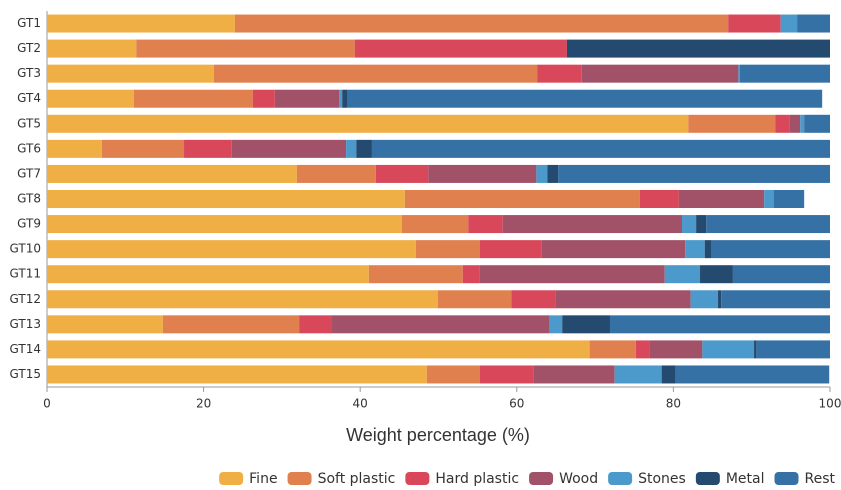 This screenshot has width=841, height=490. Describe the element at coordinates (25, 349) in the screenshot. I see `y-tick-label: GT14` at that location.